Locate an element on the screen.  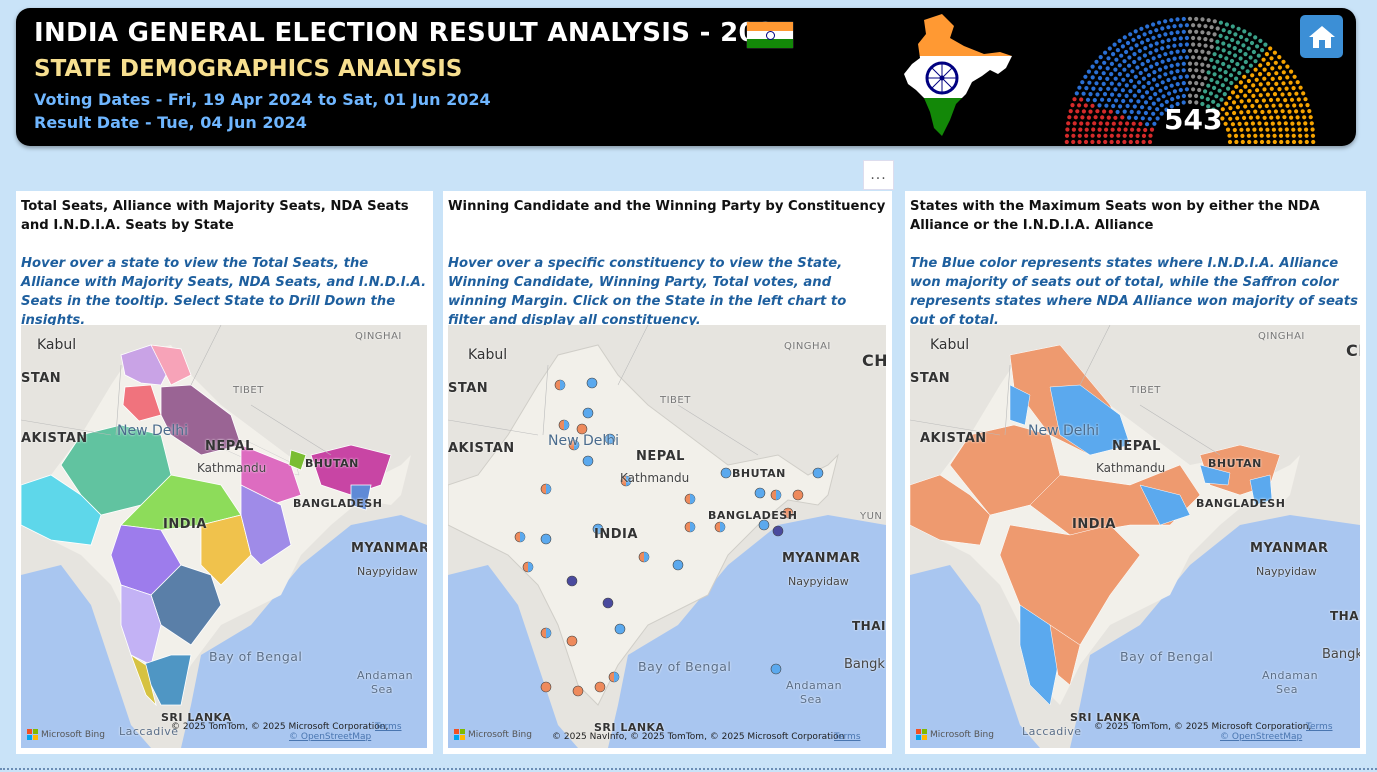
map-label: Naypyidaw is located at coordinates (387, 571).